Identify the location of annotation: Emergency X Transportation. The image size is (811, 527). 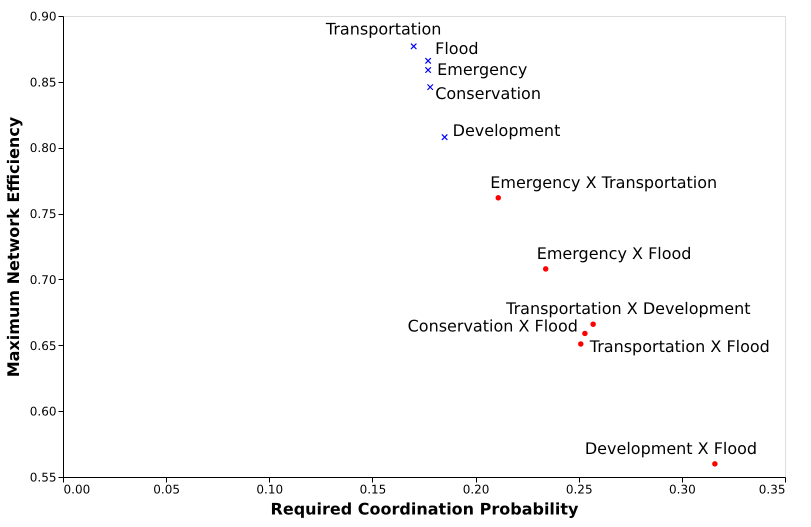
(604, 182).